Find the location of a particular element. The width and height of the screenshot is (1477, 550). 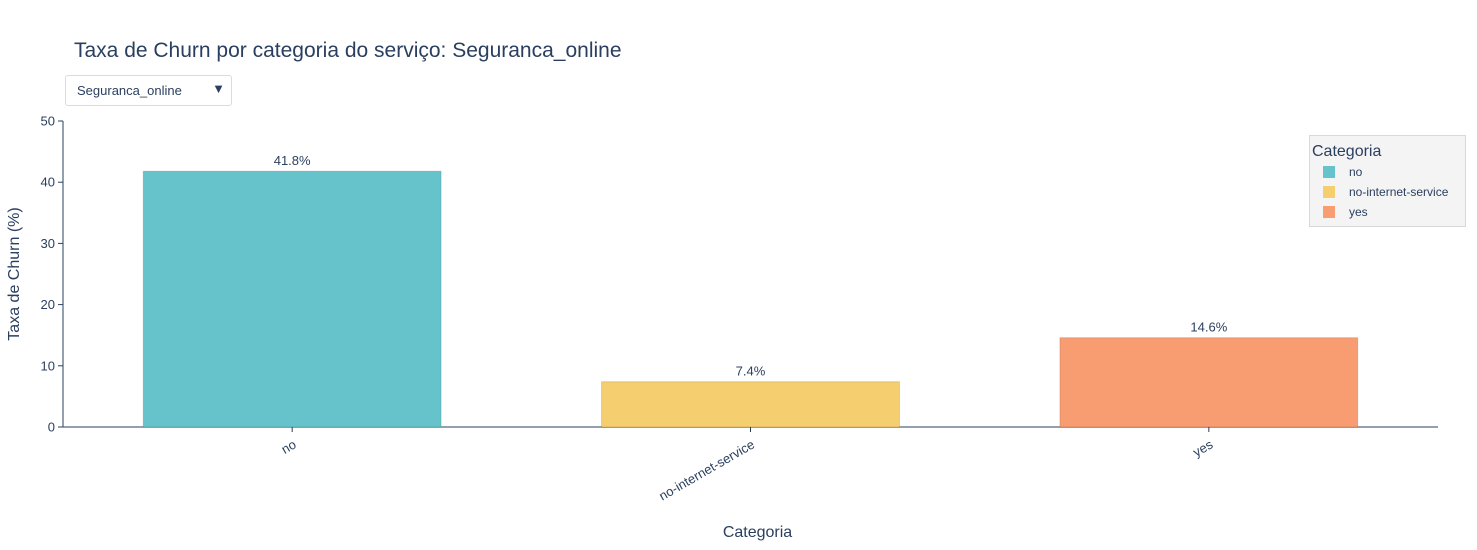

category-dropdown: Seguranca_online ▼ is located at coordinates (148, 90).